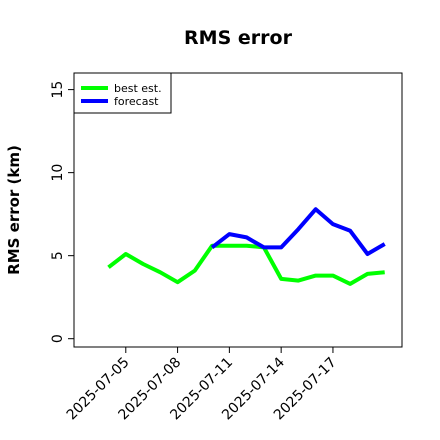 The height and width of the screenshot is (440, 440). I want to click on legend: best est. forecast, so click(122, 93).